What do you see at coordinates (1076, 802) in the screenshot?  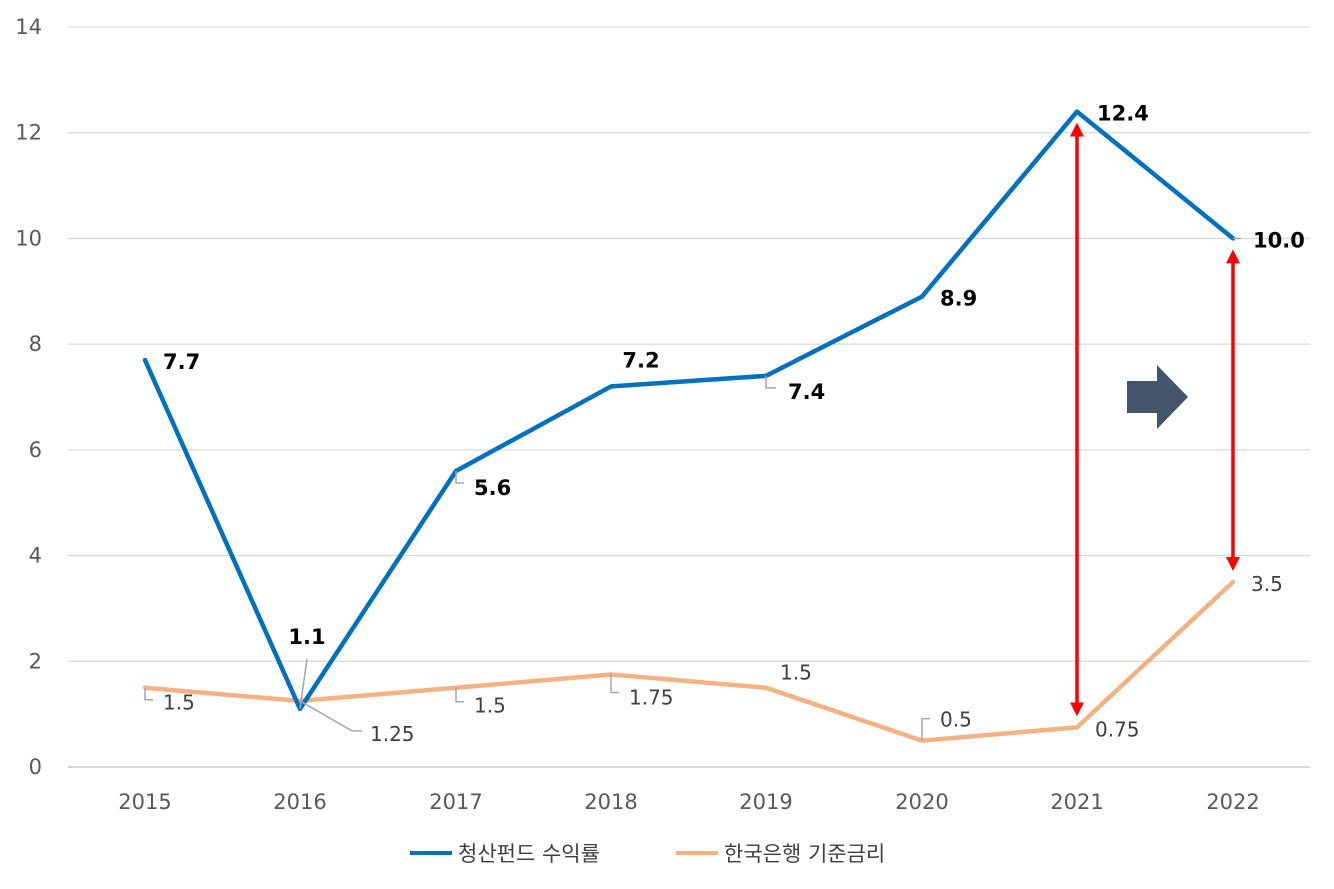 I see `x-tick-label: 2021` at bounding box center [1076, 802].